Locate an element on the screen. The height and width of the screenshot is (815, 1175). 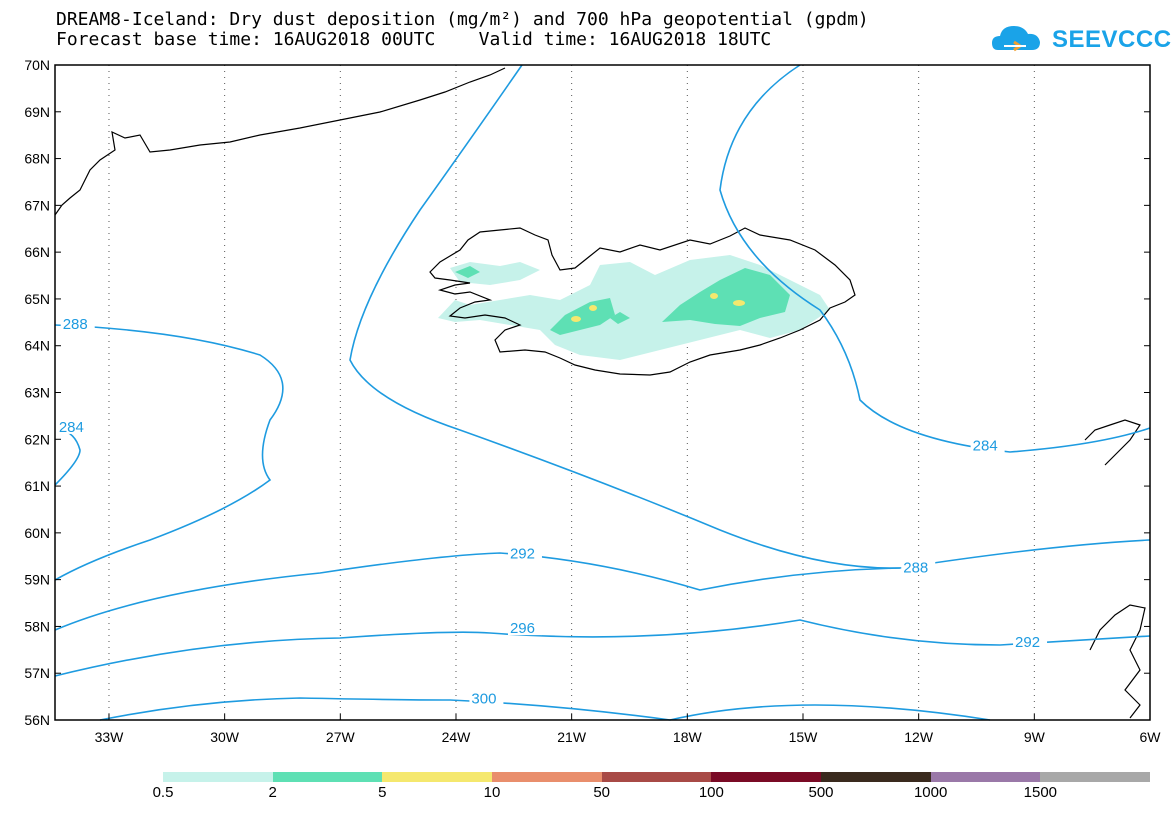
lon-label: 15W is located at coordinates (804, 737).